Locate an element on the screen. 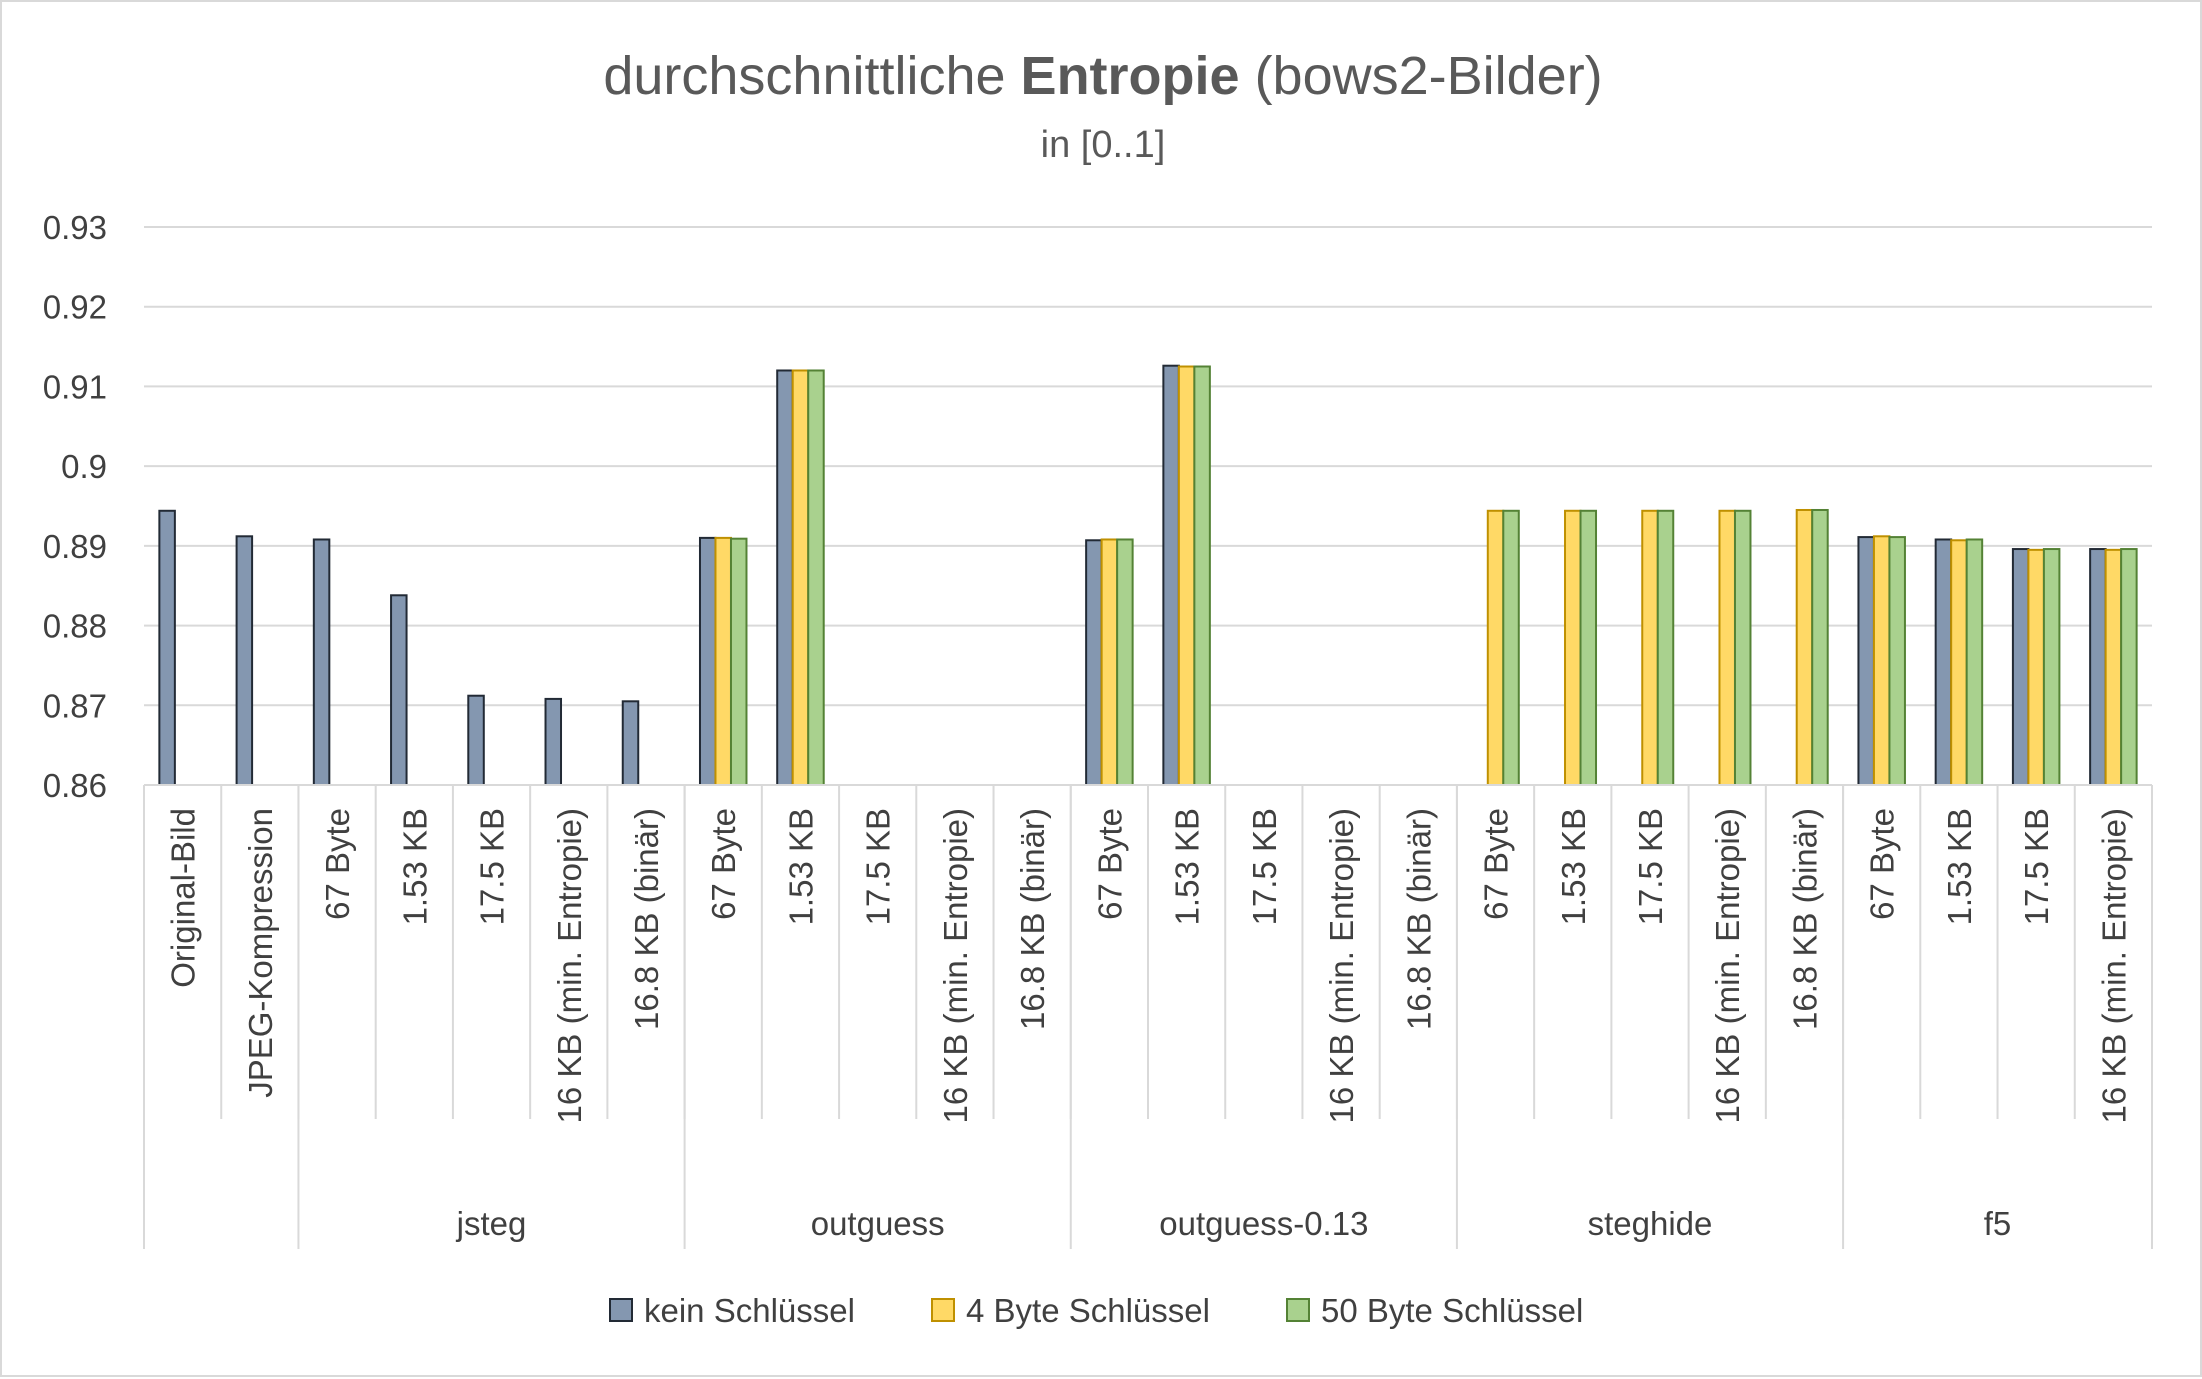 The width and height of the screenshot is (2202, 1379). category-label: Original-Bild is located at coordinates (183, 898).